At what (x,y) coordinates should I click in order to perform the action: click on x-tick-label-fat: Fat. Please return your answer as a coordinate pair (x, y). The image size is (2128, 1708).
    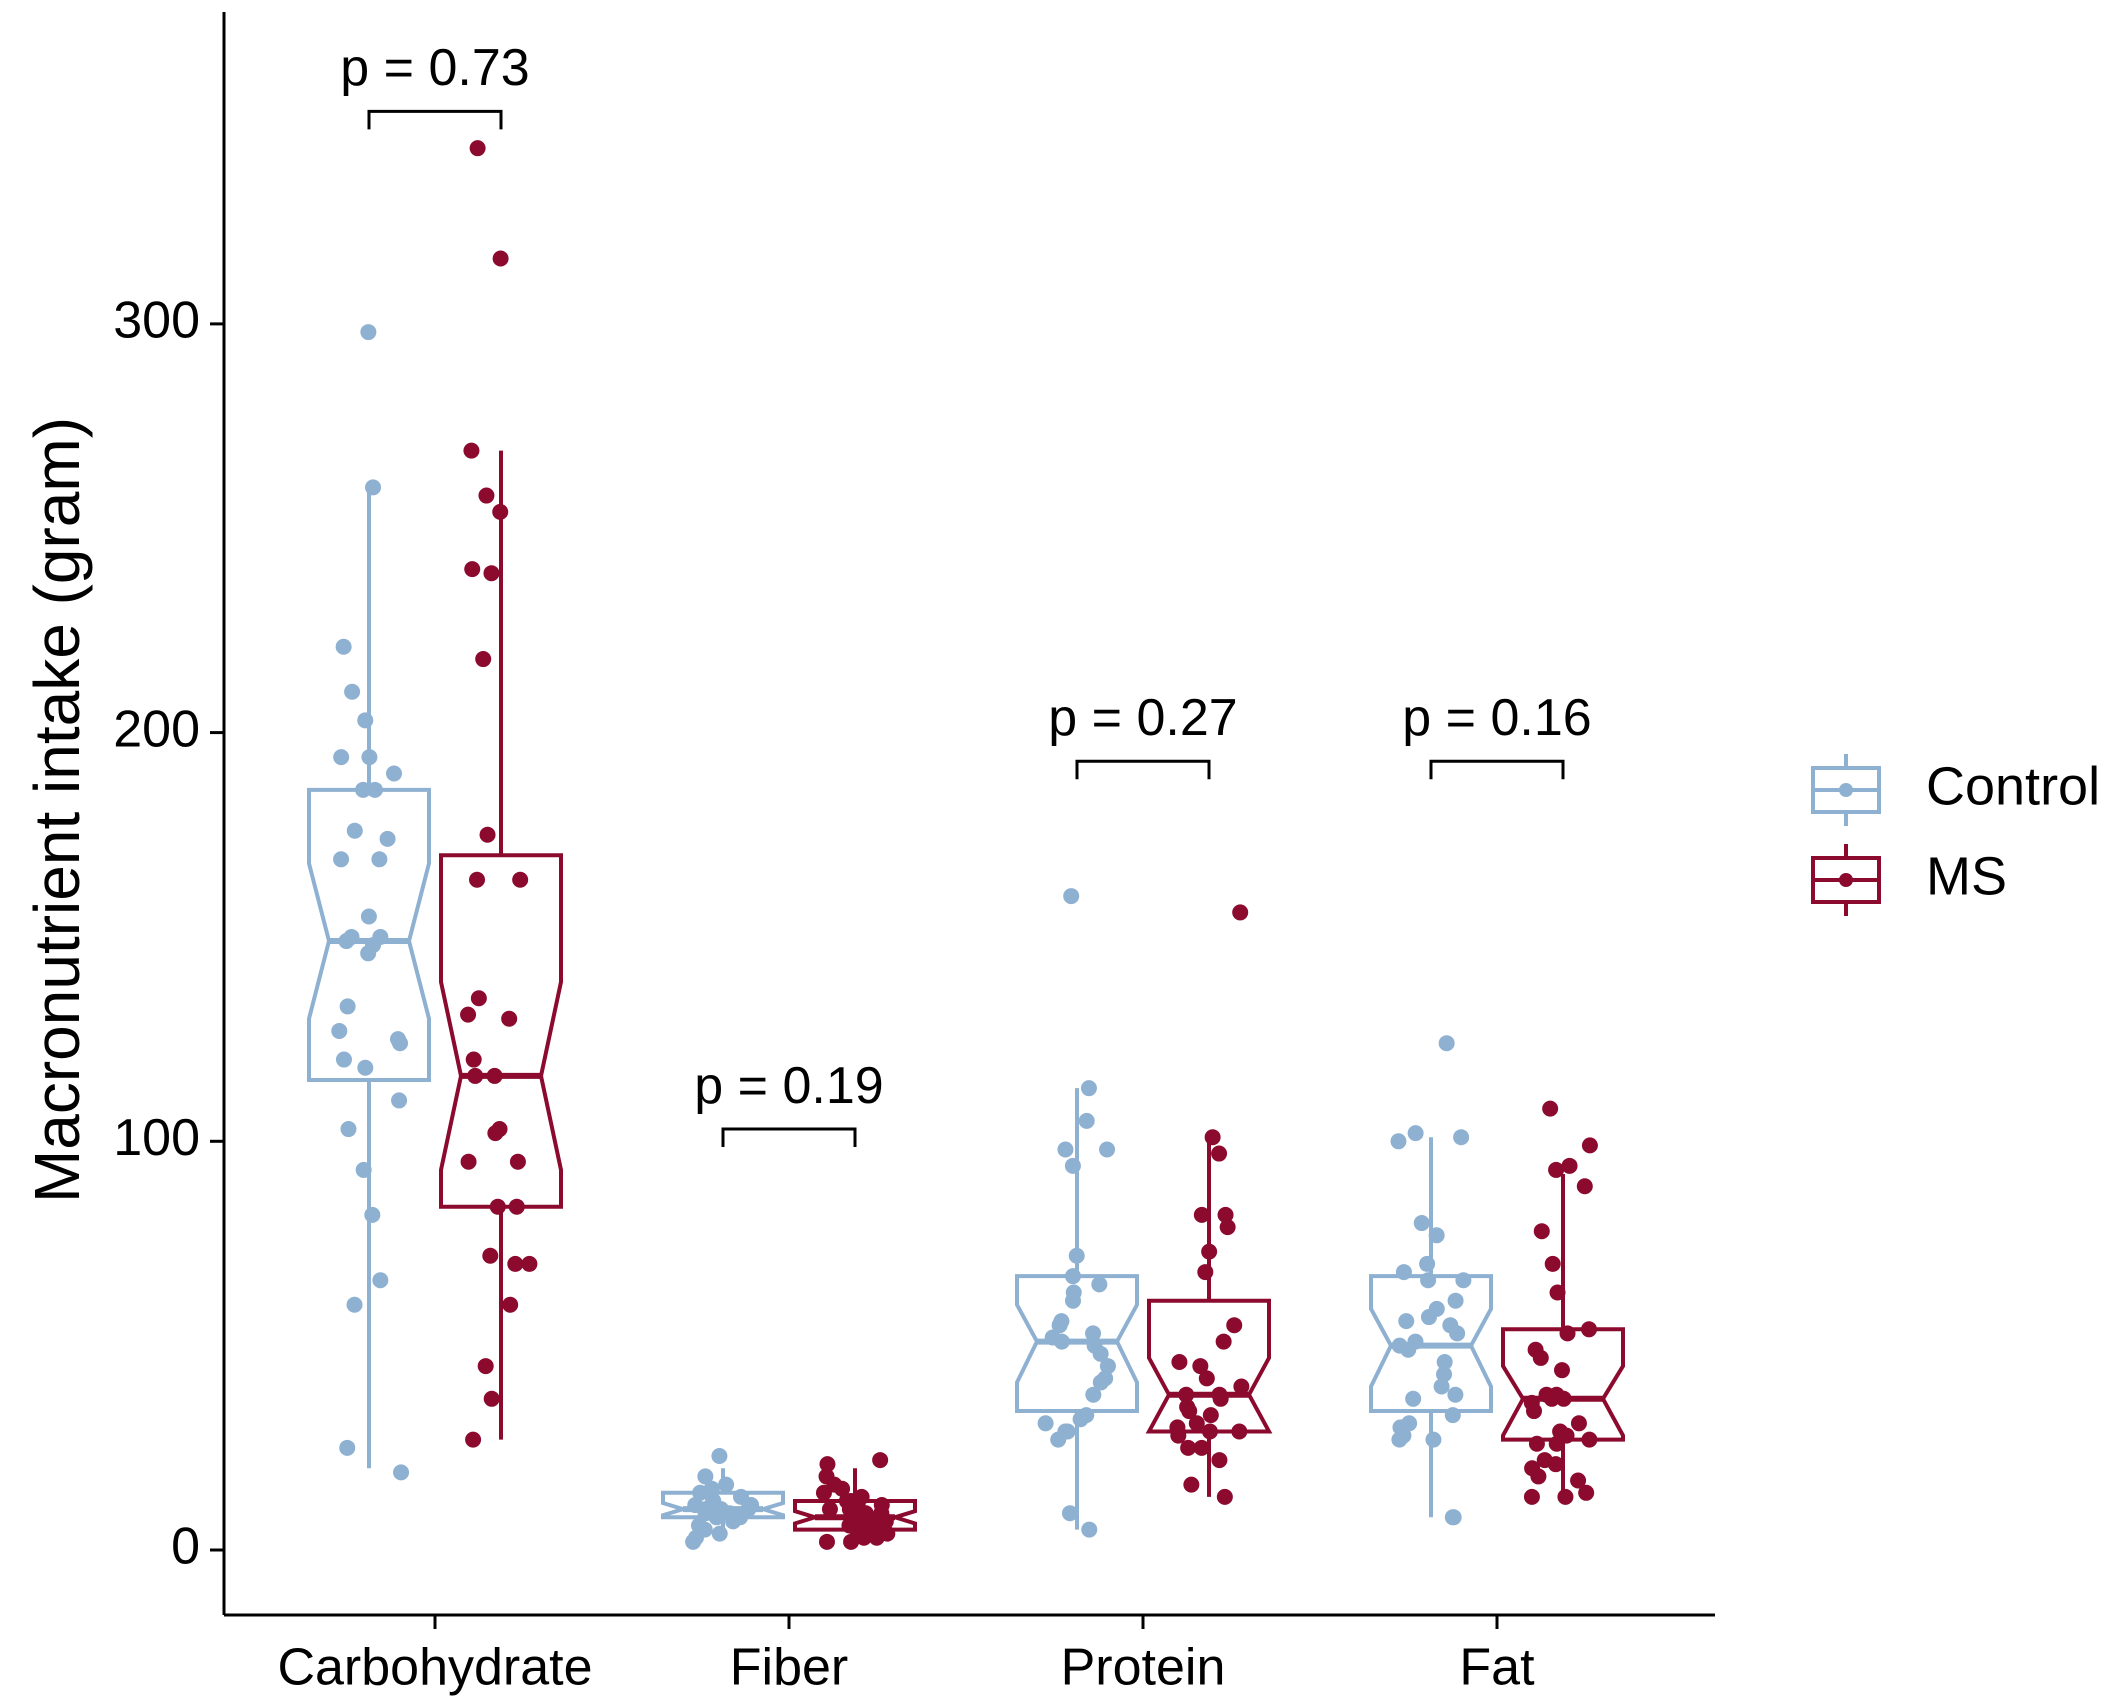
    Looking at the image, I should click on (1497, 1668).